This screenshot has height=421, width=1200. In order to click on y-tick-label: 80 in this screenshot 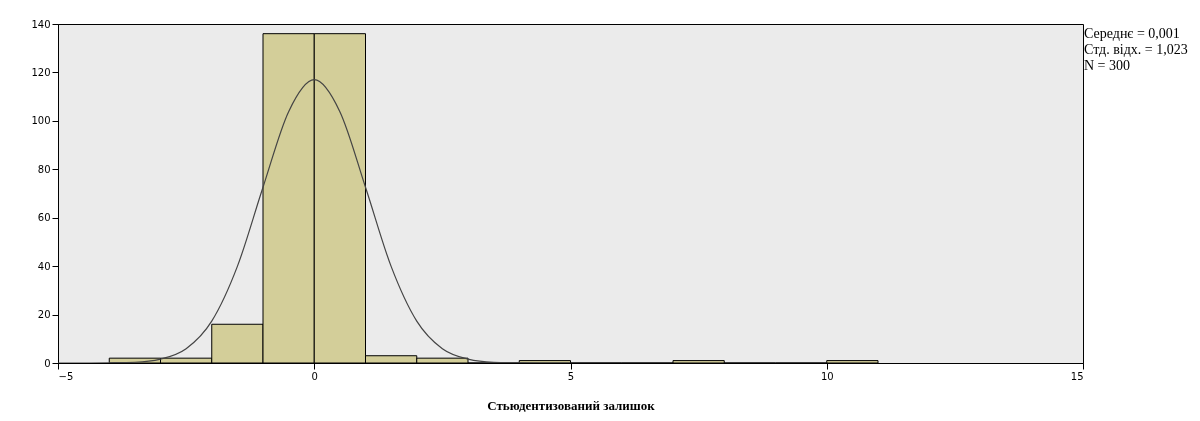, I will do `click(44, 169)`.